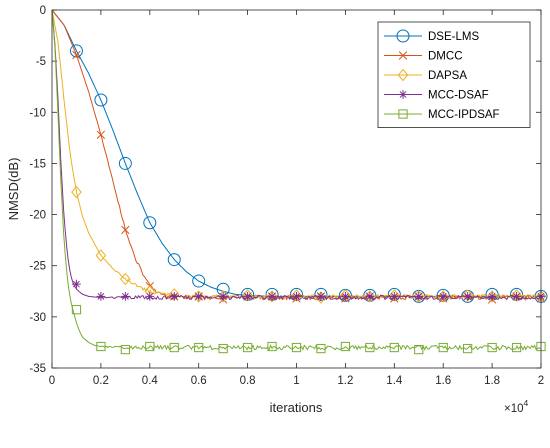 The height and width of the screenshot is (448, 550). What do you see at coordinates (37, 216) in the screenshot?
I see `y-tick-label: -20` at bounding box center [37, 216].